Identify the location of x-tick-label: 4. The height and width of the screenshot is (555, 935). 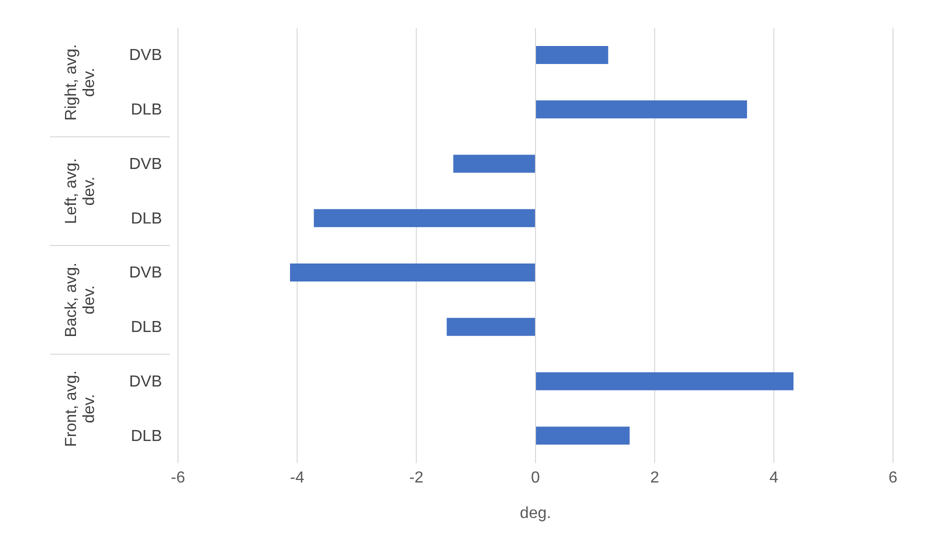
(773, 477).